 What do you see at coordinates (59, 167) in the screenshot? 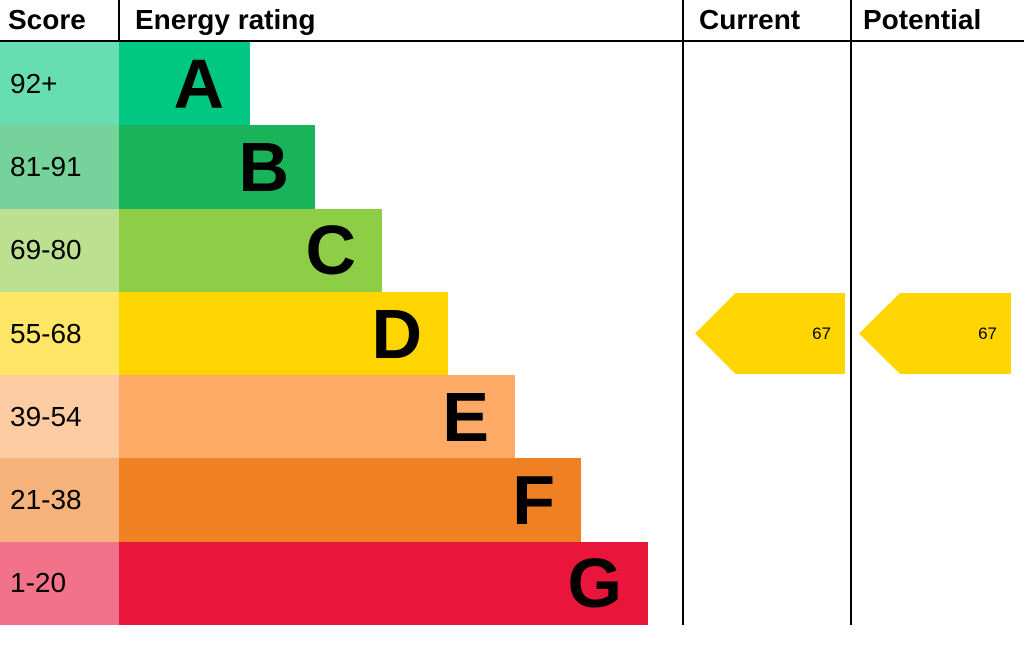
I see `score-range: 81-91` at bounding box center [59, 167].